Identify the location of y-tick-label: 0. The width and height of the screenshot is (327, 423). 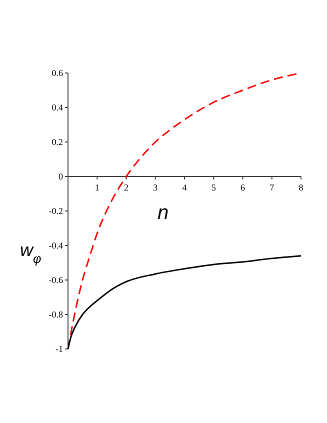
(61, 177).